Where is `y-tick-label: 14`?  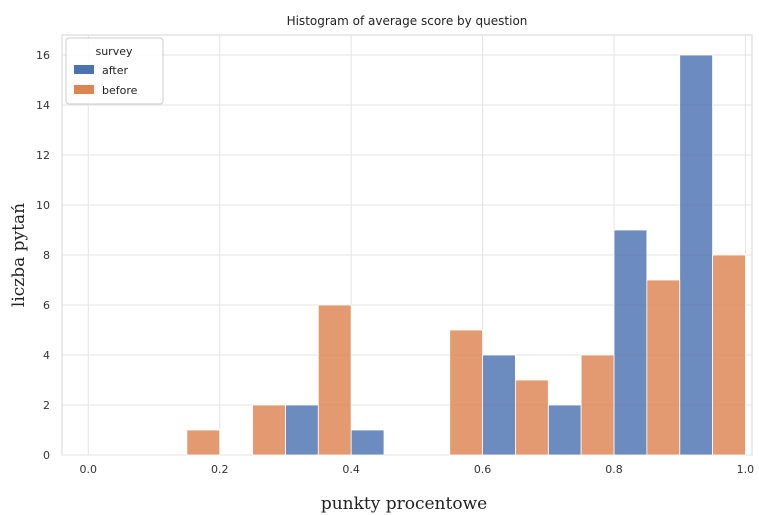 y-tick-label: 14 is located at coordinates (43, 105).